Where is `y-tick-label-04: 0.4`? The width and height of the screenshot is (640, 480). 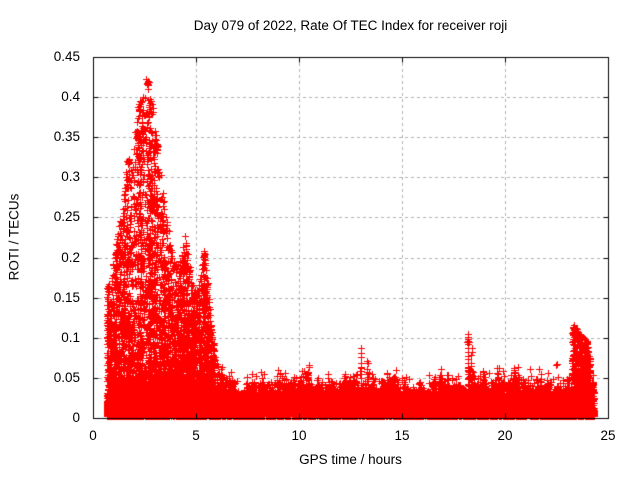
y-tick-label-04: 0.4 is located at coordinates (70, 96).